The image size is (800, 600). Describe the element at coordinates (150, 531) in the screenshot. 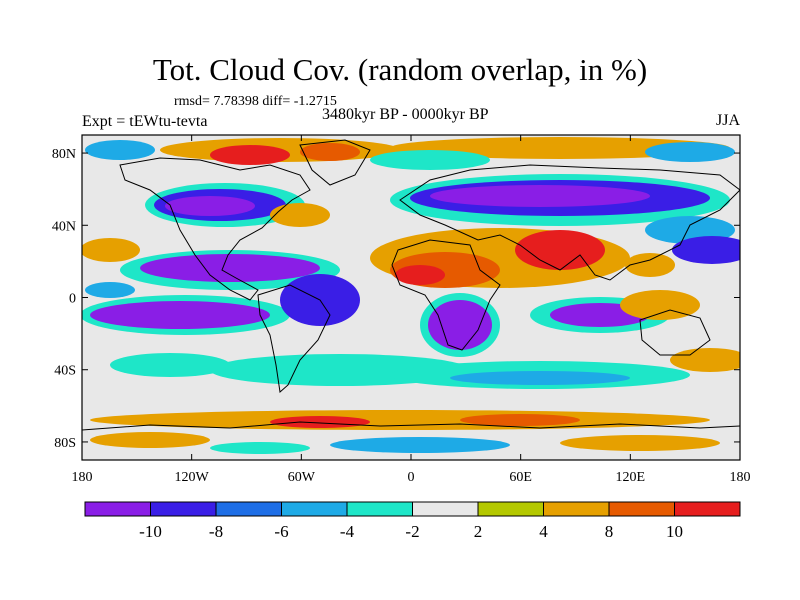

I see `colorbar-label: -10` at that location.